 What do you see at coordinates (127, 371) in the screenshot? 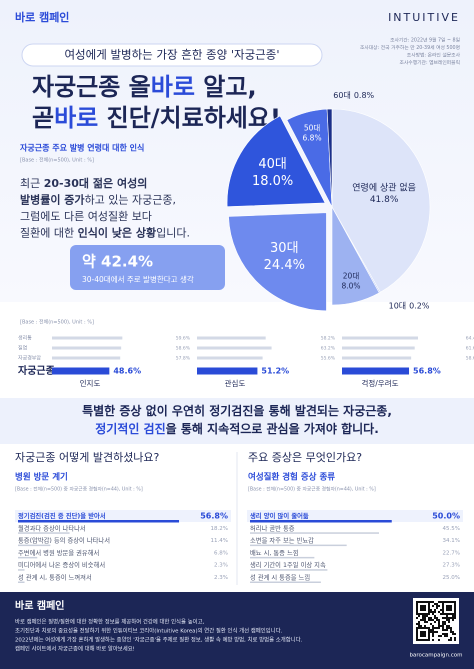
I see `value-label: 48.6%` at bounding box center [127, 371].